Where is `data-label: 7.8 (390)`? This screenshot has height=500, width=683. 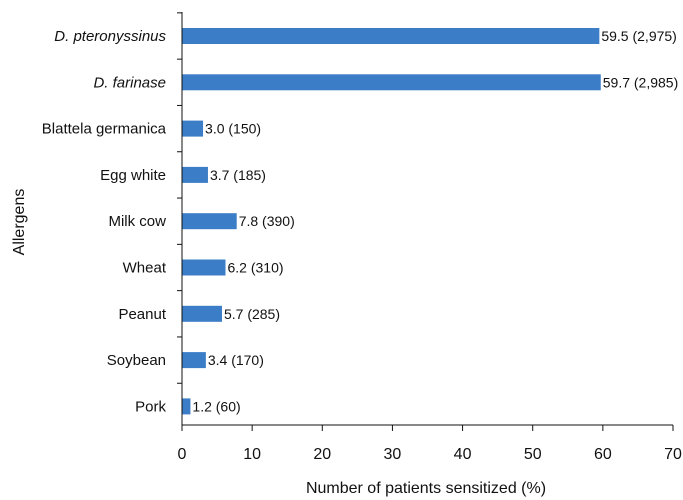
data-label: 7.8 (390) is located at coordinates (267, 221).